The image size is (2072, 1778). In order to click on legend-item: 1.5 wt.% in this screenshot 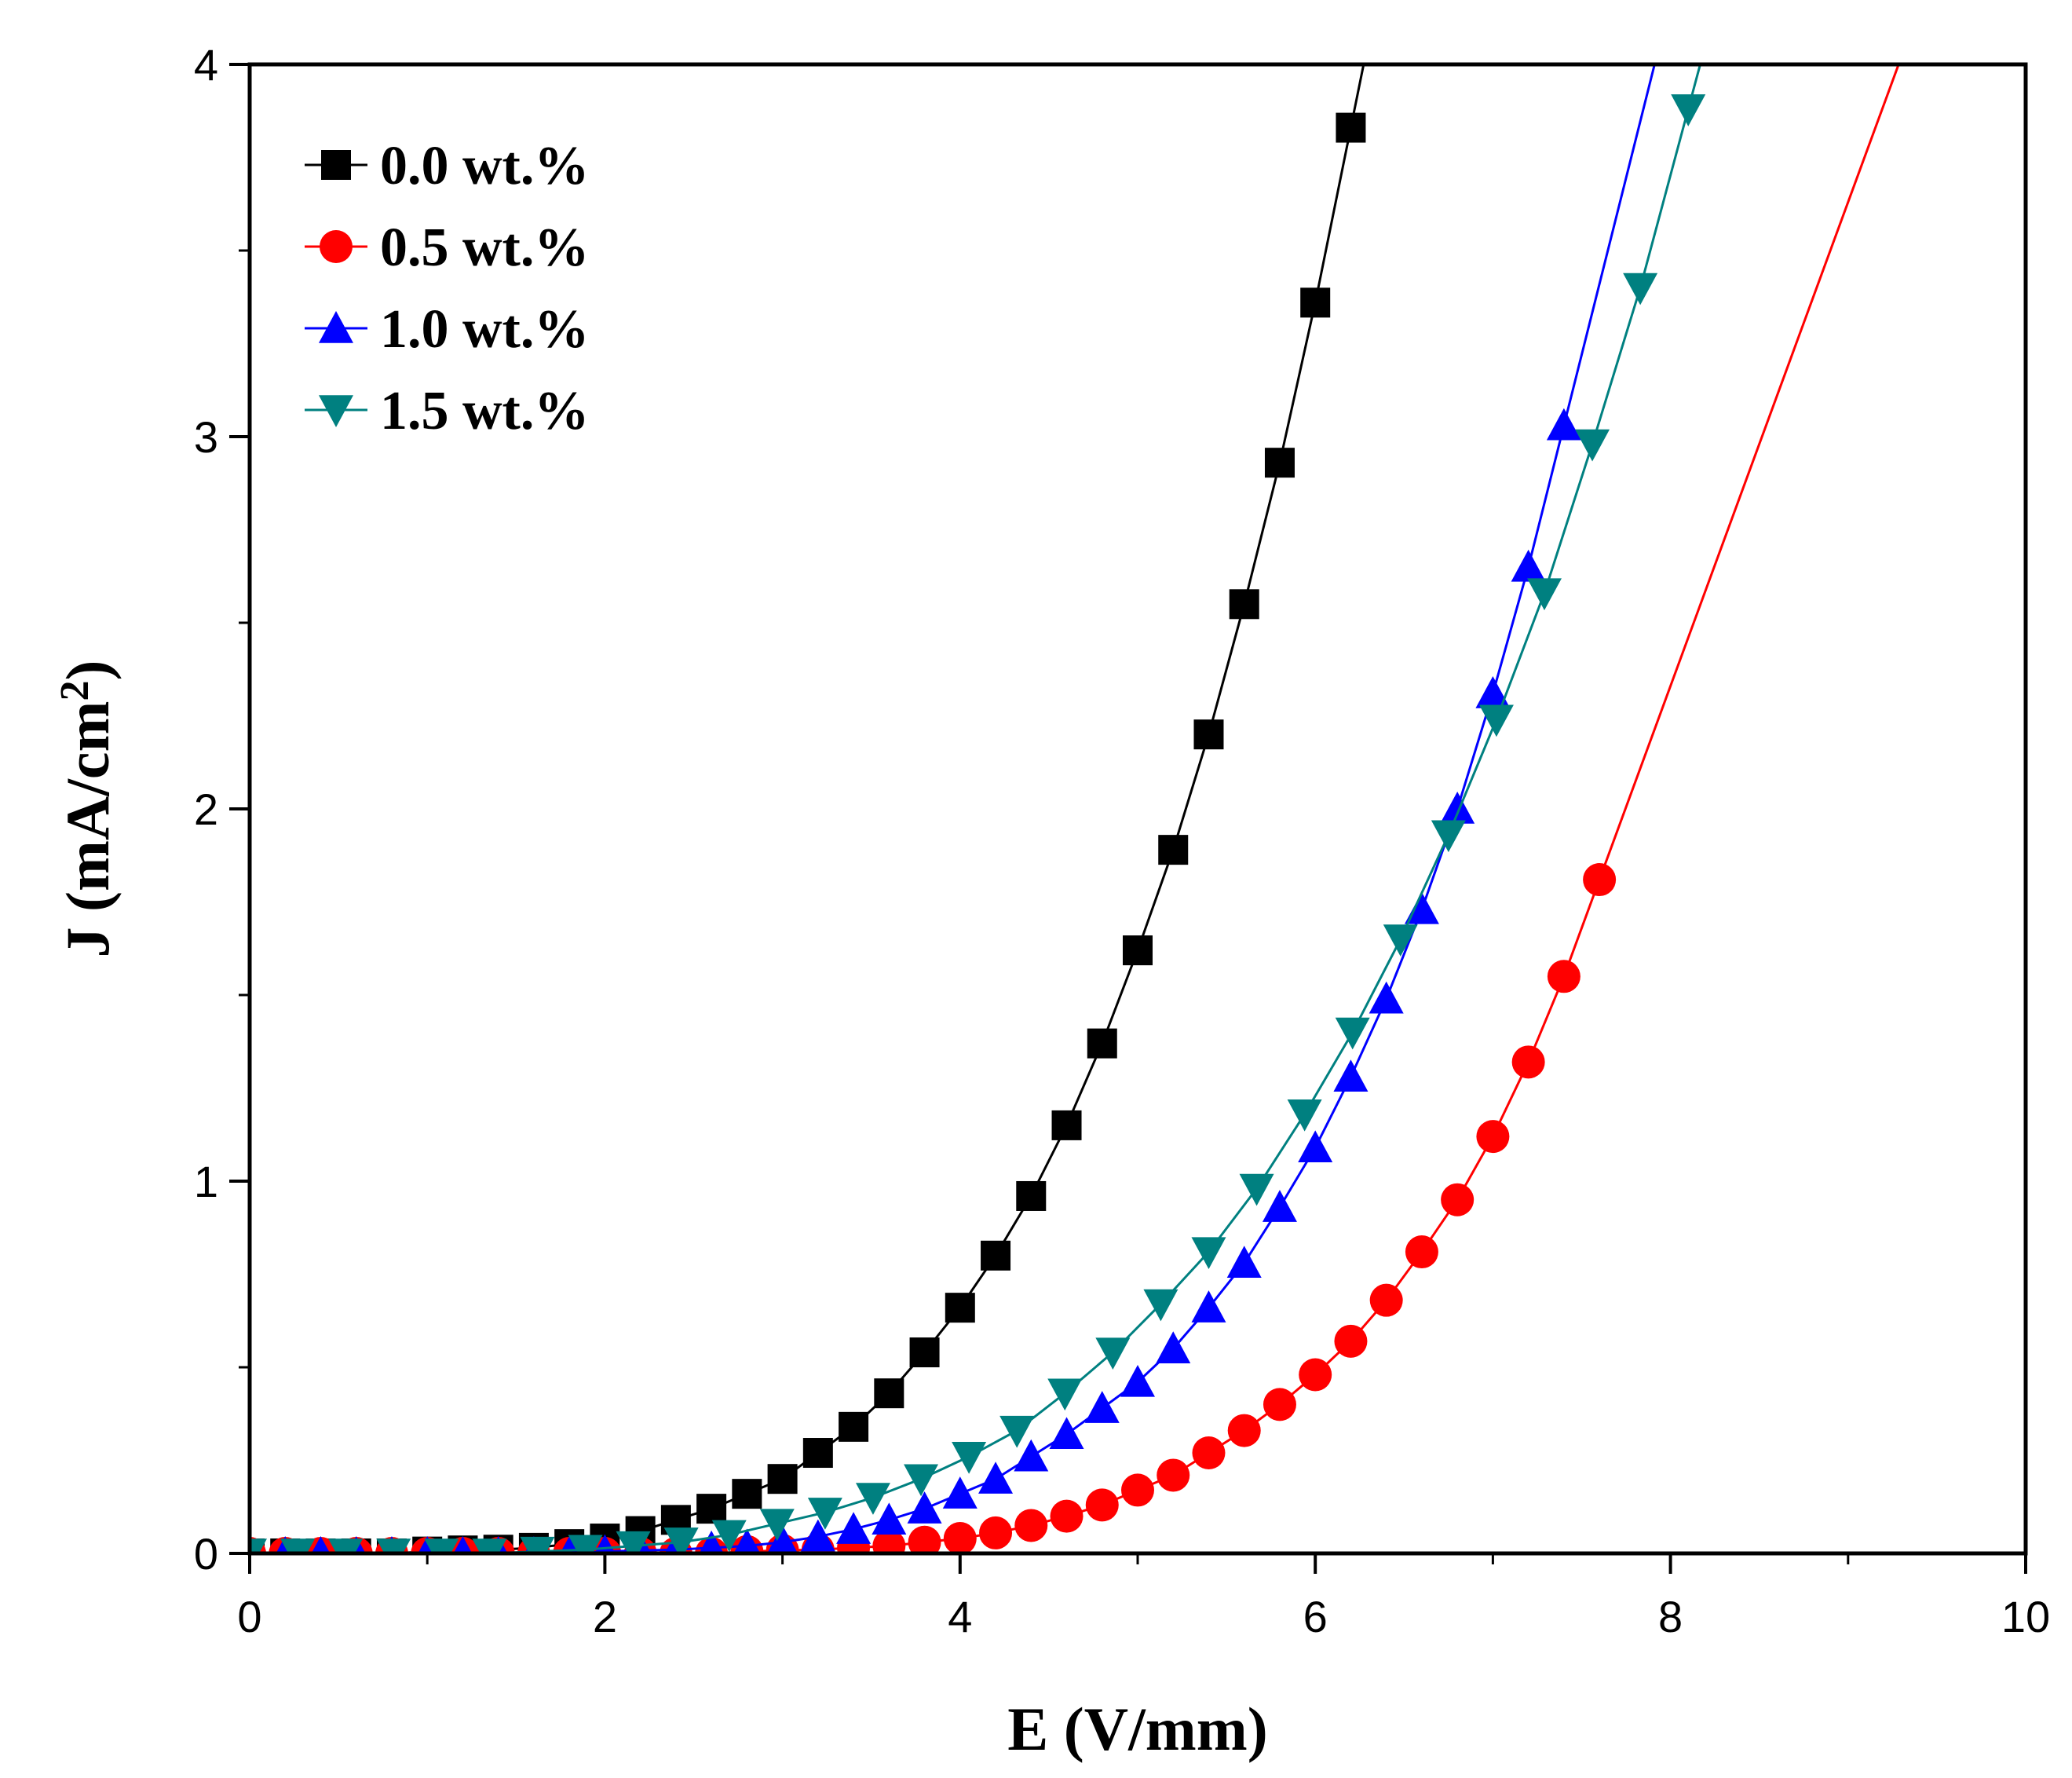, I will do `click(447, 411)`.